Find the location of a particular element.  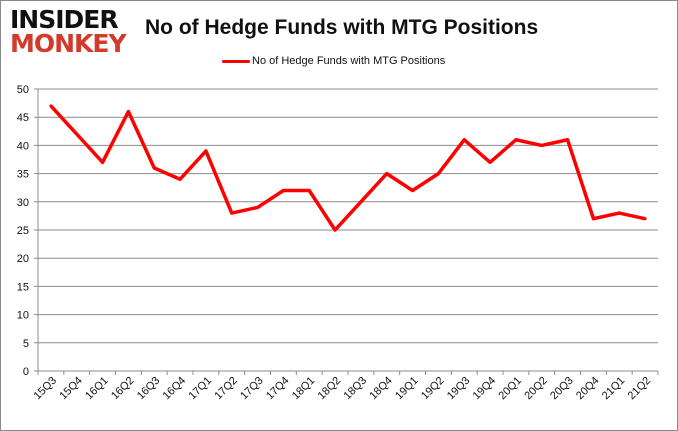

y-tick-label: 45 is located at coordinates (23, 118).